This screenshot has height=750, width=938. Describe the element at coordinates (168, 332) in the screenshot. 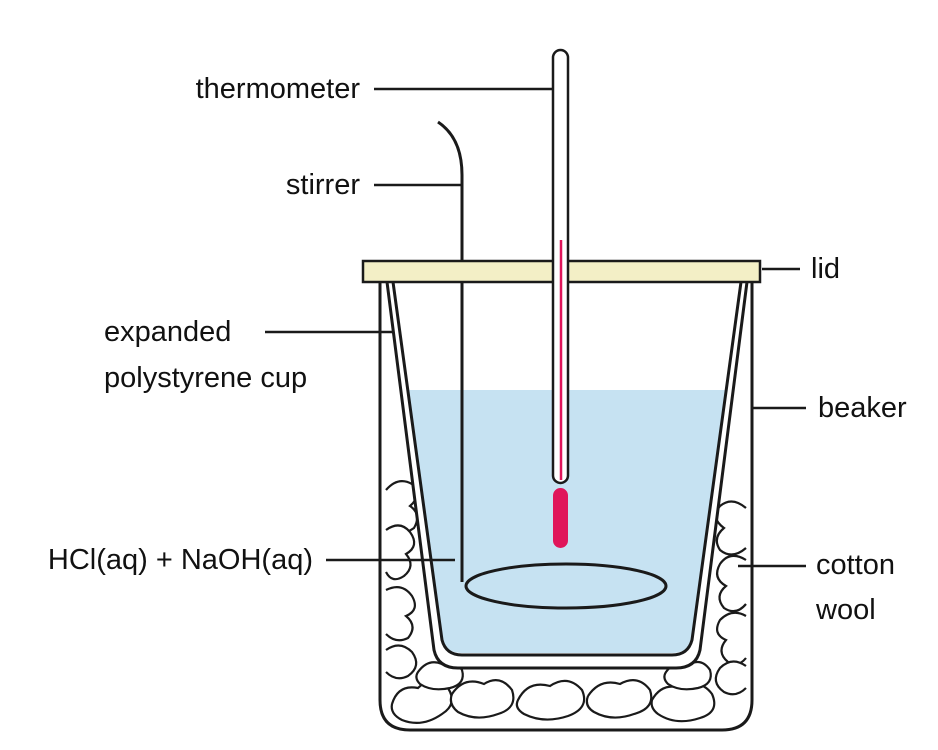

I see `cup-label-line1: expanded` at that location.